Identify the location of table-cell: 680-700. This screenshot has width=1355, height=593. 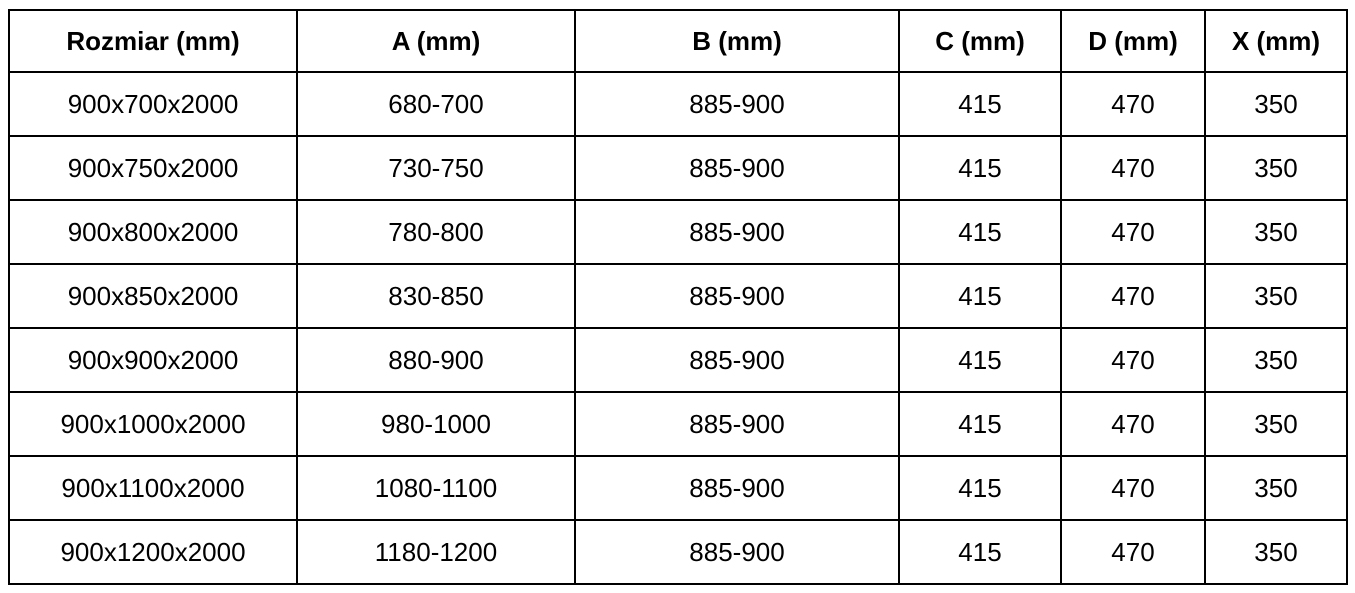
(436, 104).